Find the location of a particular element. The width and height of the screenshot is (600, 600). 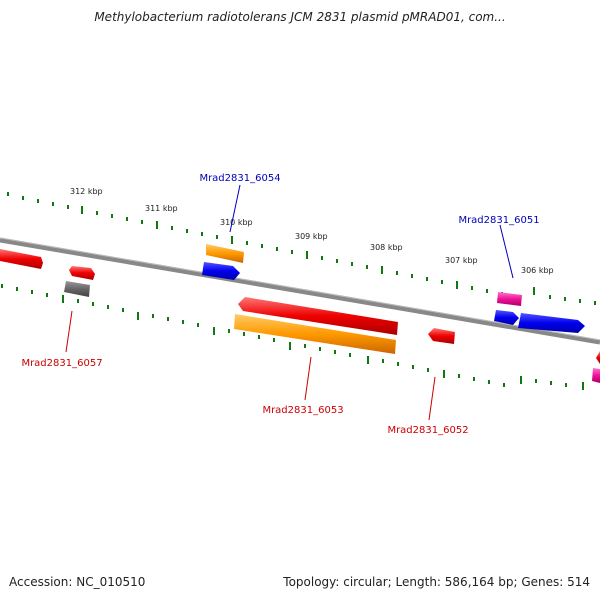

kbp-label: 311 kbp is located at coordinates (161, 208).